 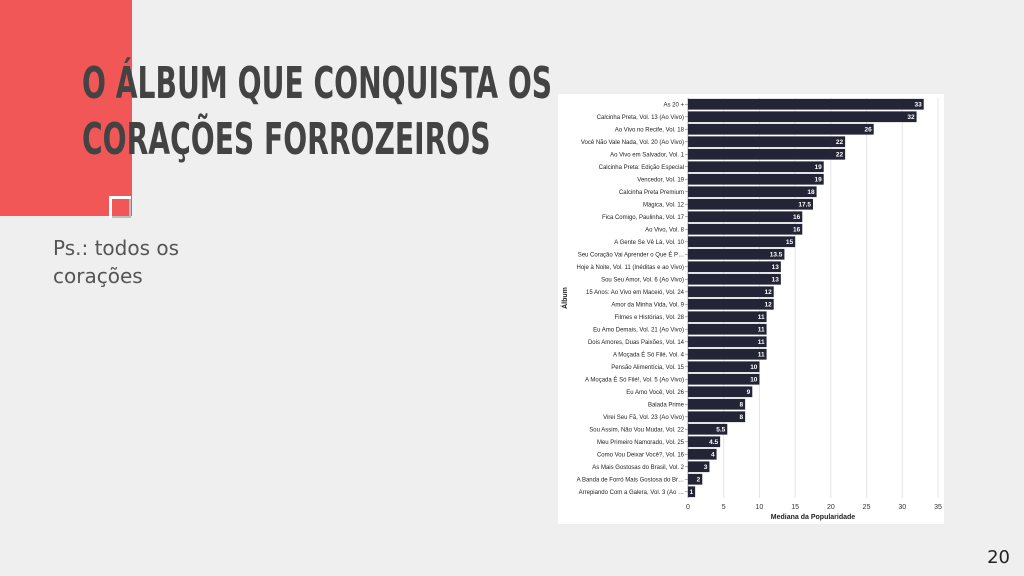 What do you see at coordinates (634, 379) in the screenshot?
I see `y-tick-label: A Moçada É Só Filé!, Vol. 5 (Ao Vivo)` at bounding box center [634, 379].